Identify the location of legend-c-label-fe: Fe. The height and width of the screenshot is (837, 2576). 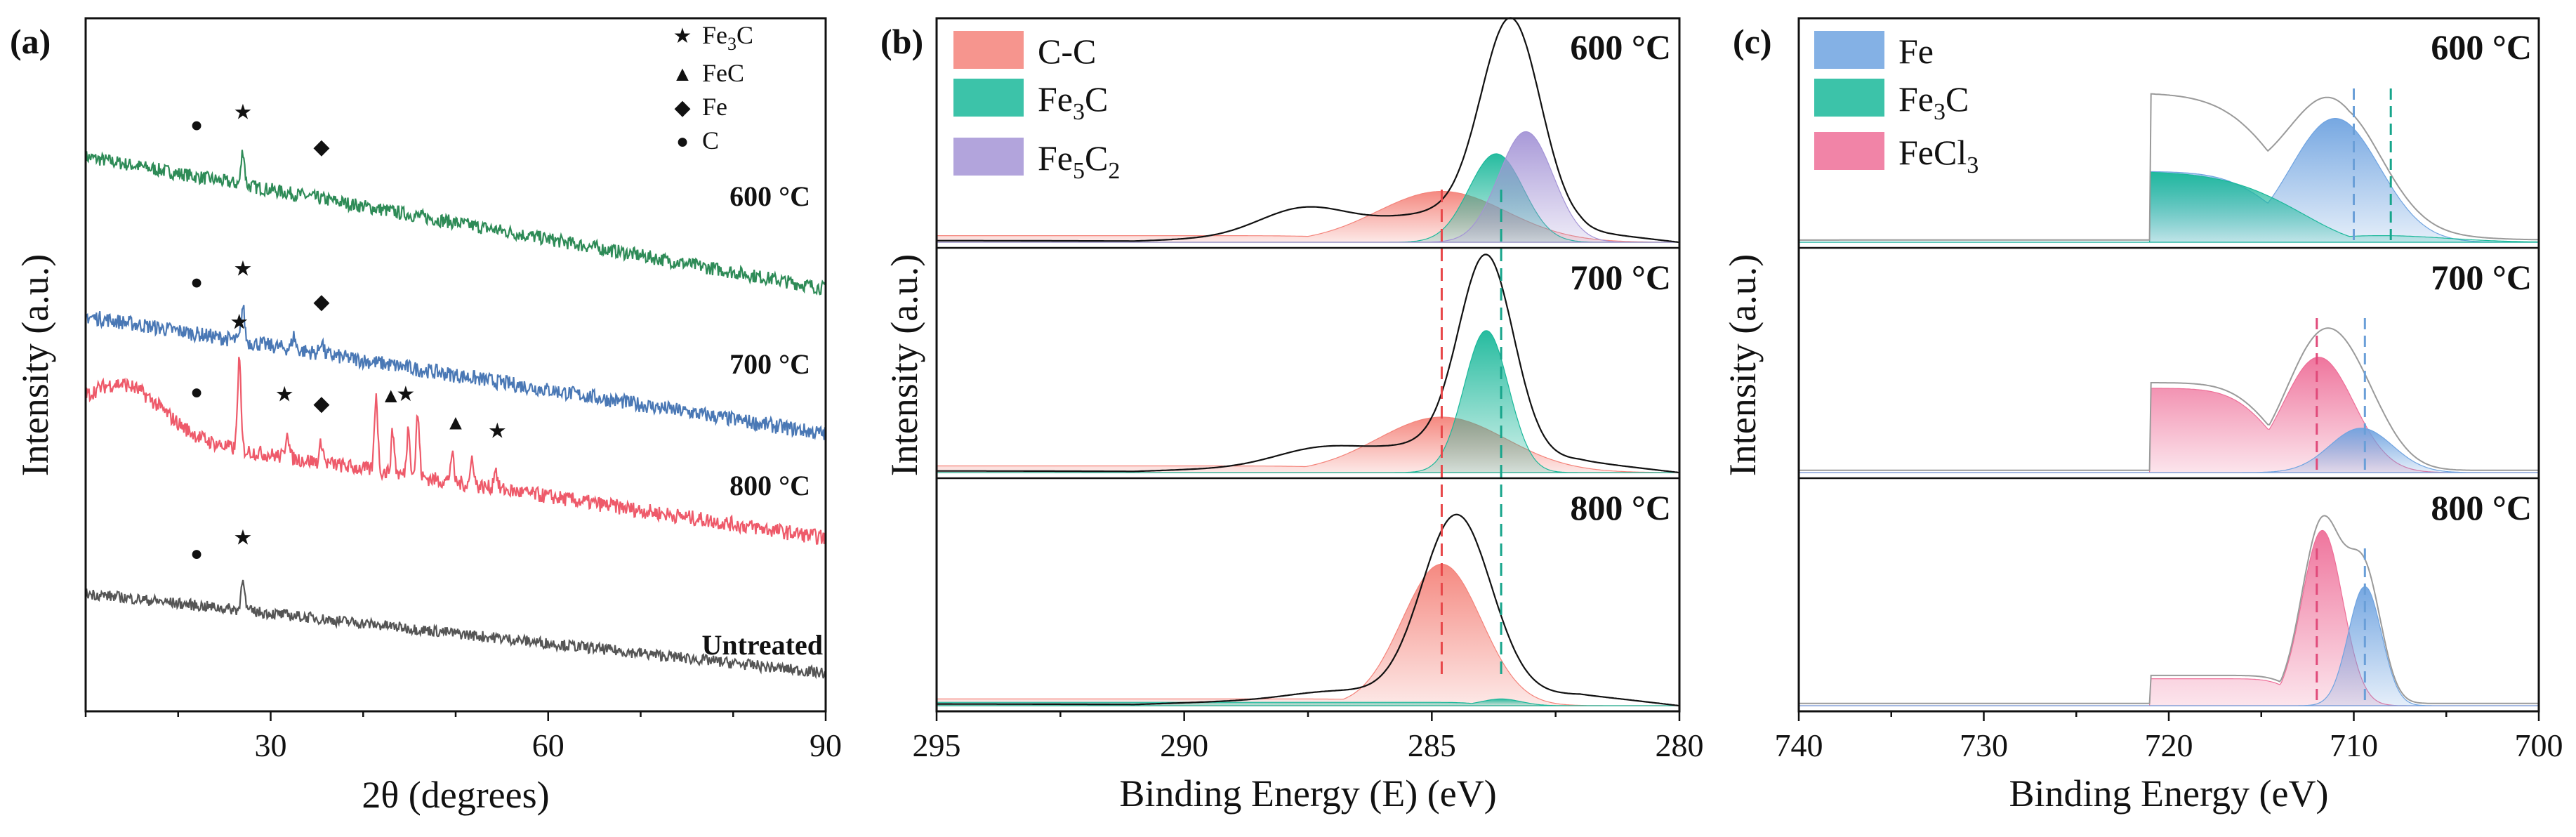
(1916, 51).